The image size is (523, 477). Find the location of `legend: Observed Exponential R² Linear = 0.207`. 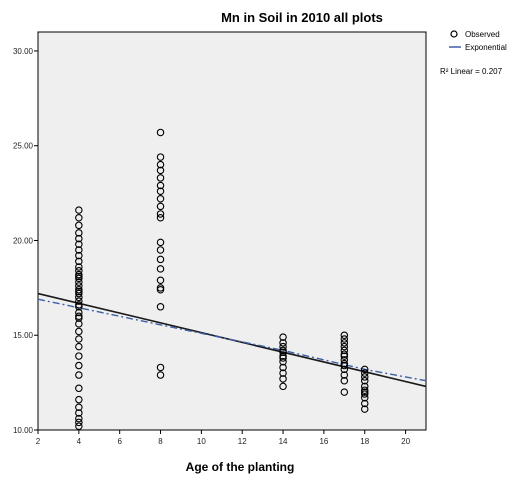

legend: Observed Exponential R² Linear = 0.207 is located at coordinates (473, 53).